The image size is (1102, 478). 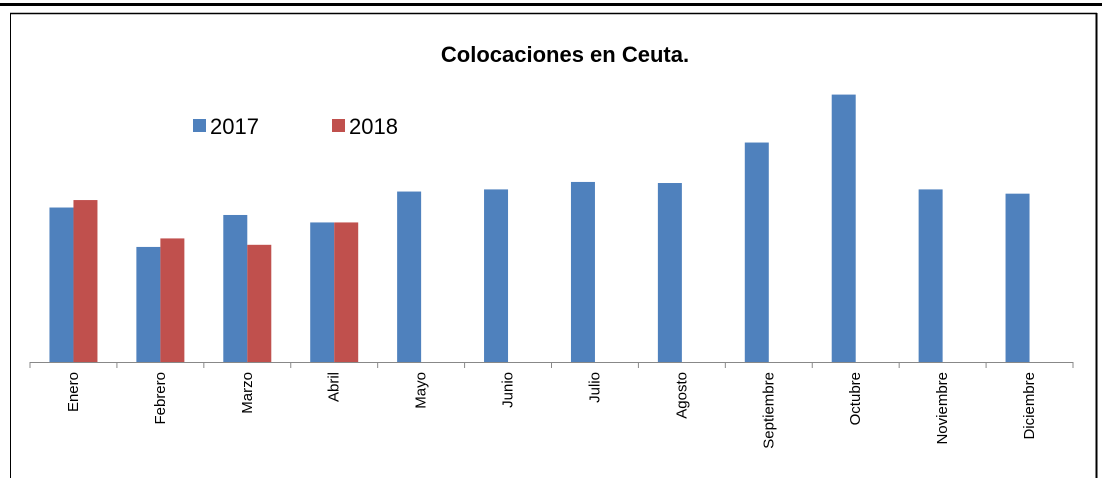 I want to click on legend-label-2018: 2018, so click(x=373, y=126).